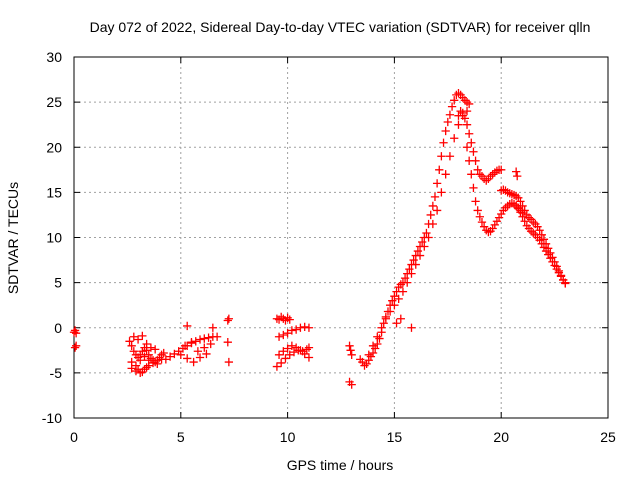  Describe the element at coordinates (54, 57) in the screenshot. I see `y-tick-label: 30` at that location.